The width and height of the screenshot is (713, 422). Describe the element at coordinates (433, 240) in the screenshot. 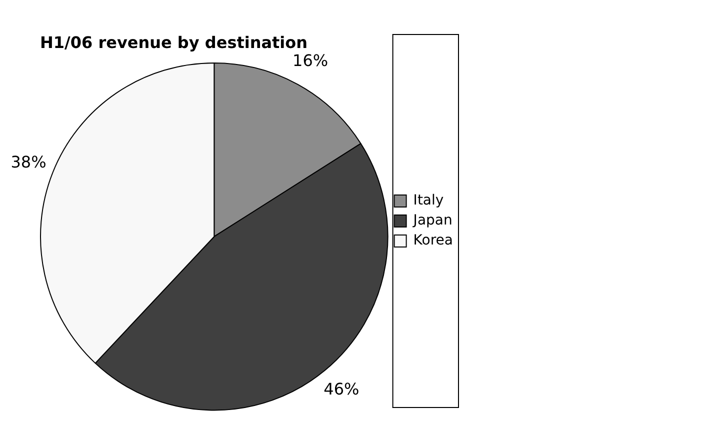

I see `legend-label: Korea` at that location.